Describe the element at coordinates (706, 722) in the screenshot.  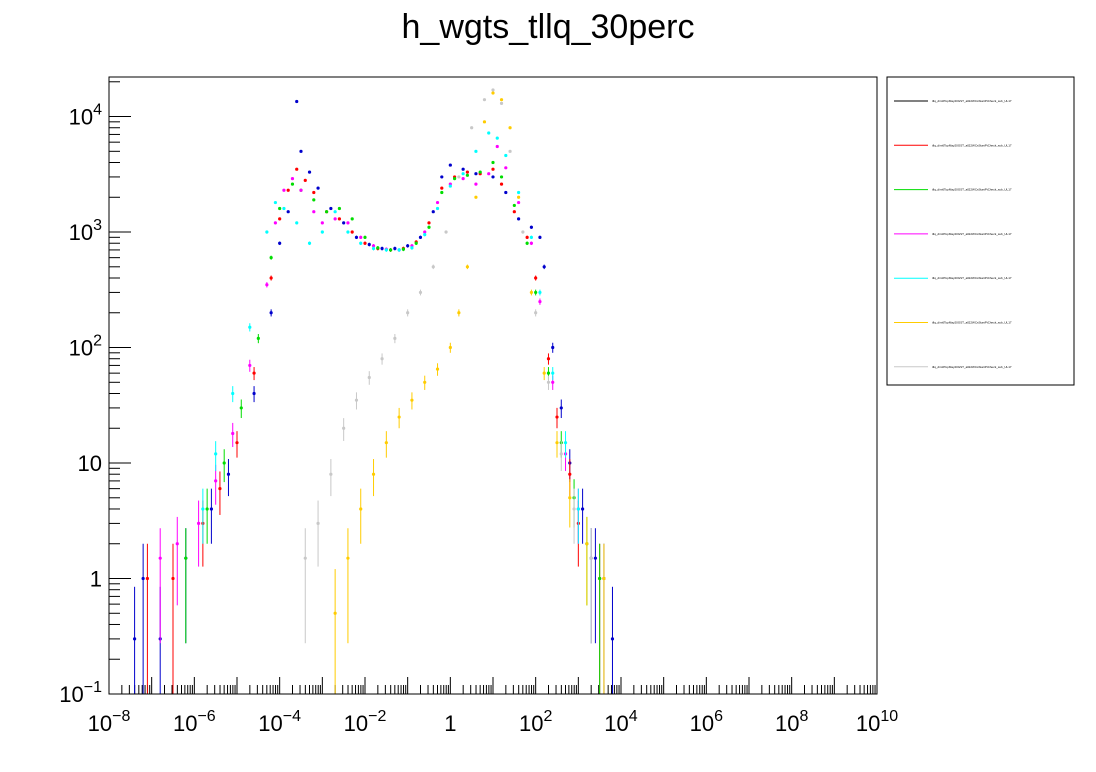
I see `x-tick-label: 10⁶` at that location.